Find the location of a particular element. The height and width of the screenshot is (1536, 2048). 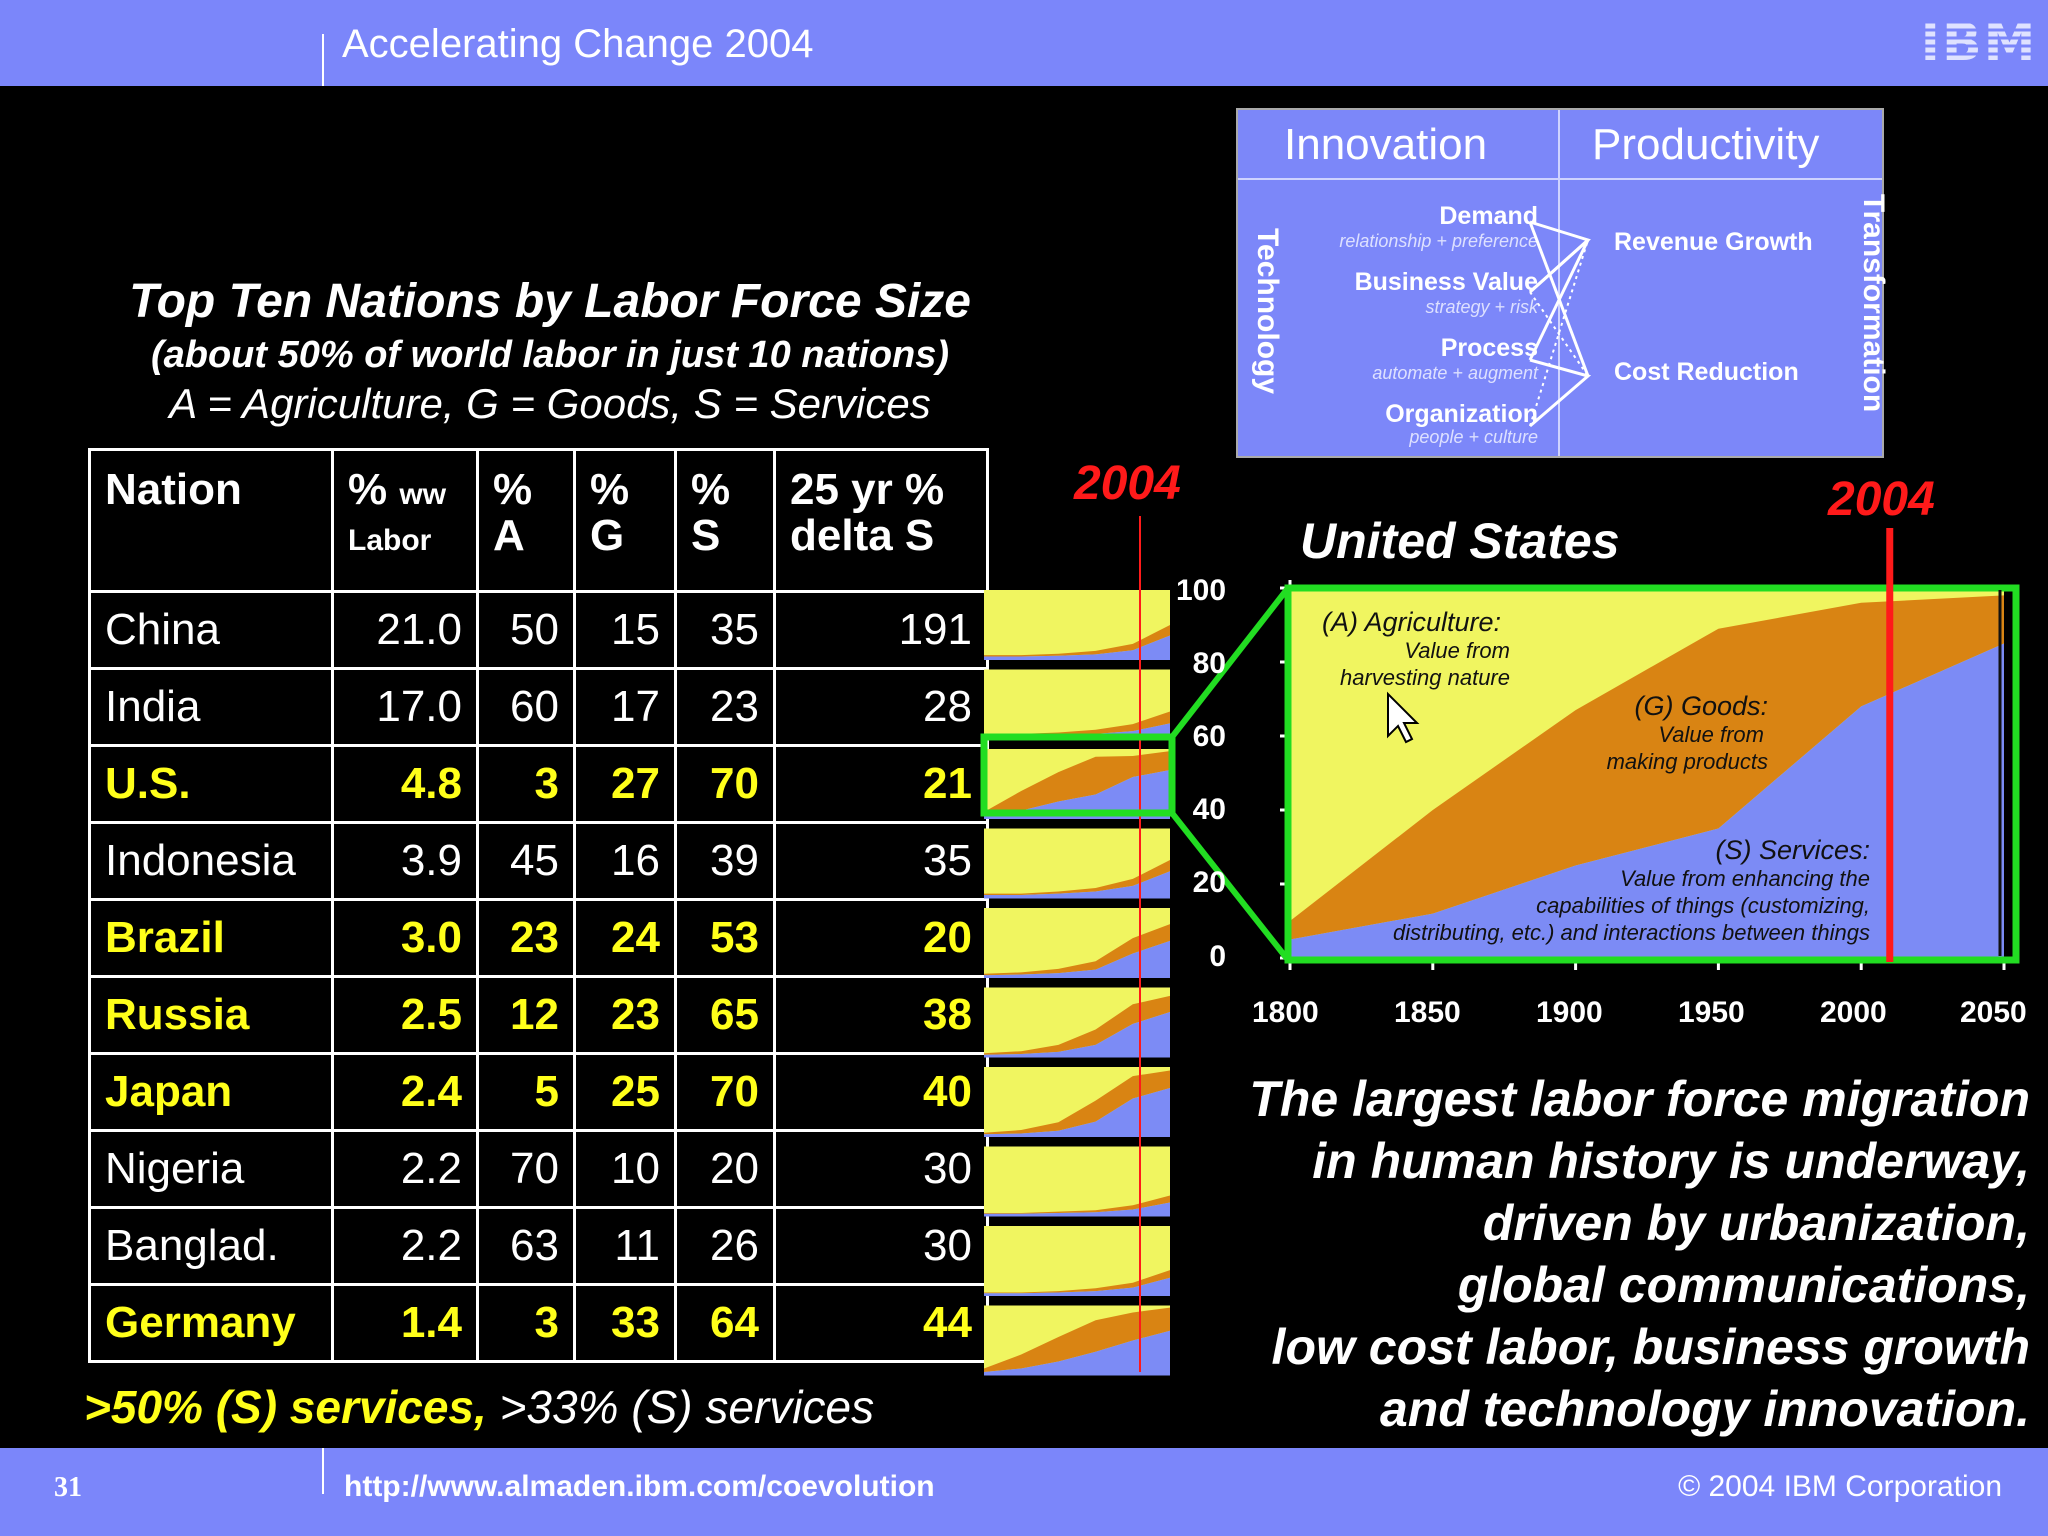

goods-annotation-desc2: making products is located at coordinates (1687, 761).